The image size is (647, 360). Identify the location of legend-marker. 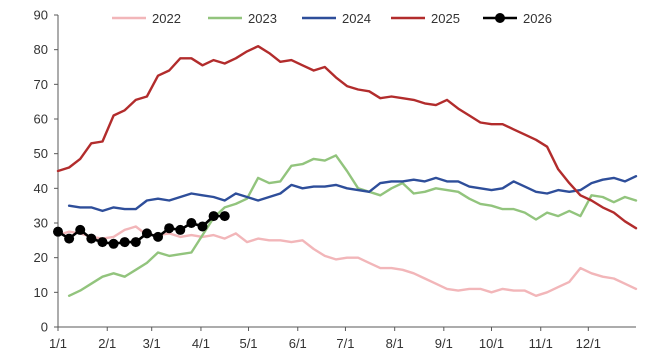
(500, 18).